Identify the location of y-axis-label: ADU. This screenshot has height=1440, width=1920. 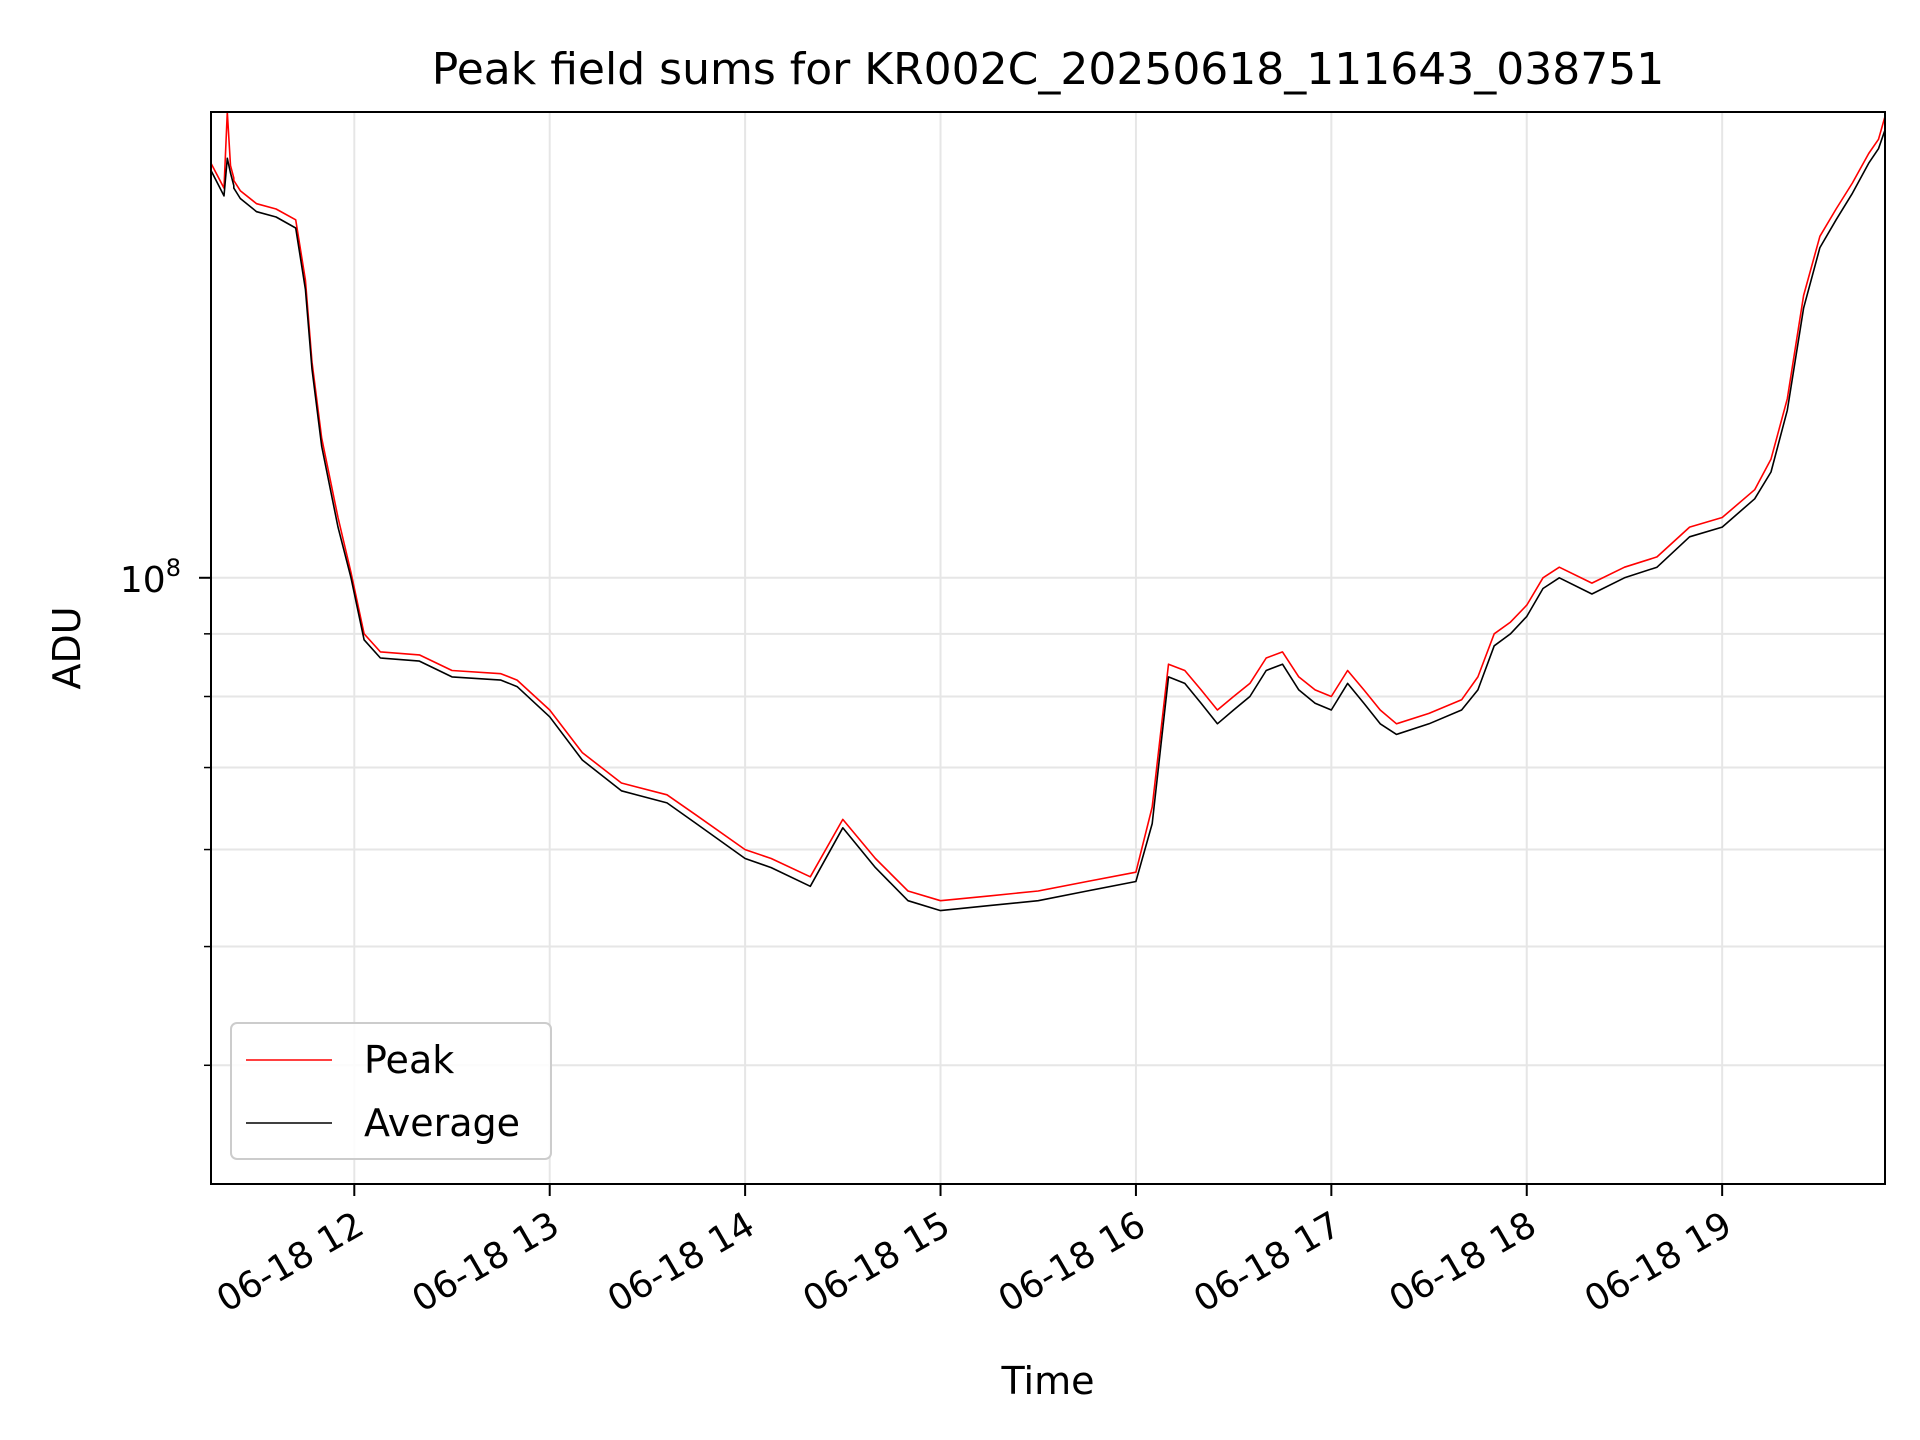
(67, 647).